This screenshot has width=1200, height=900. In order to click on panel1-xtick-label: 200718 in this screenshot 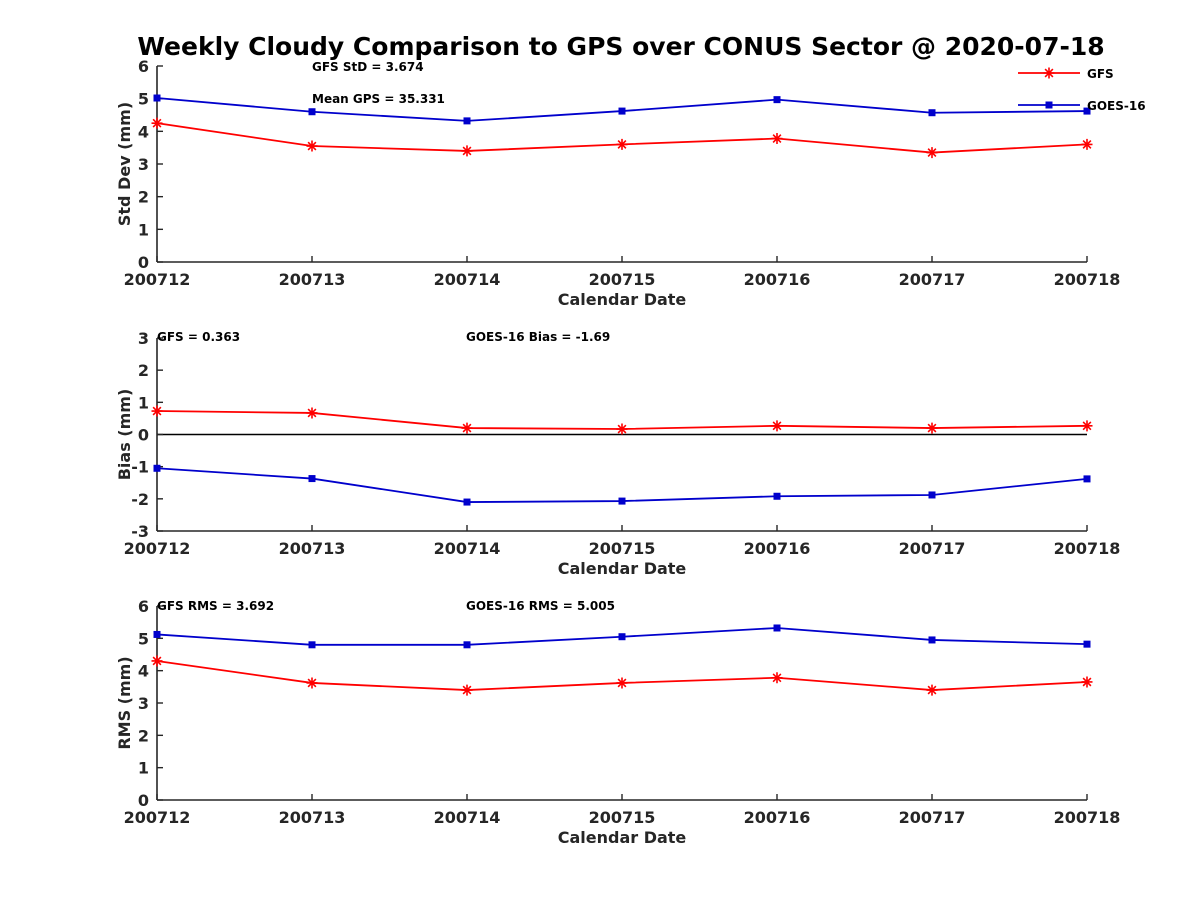, I will do `click(1087, 279)`.